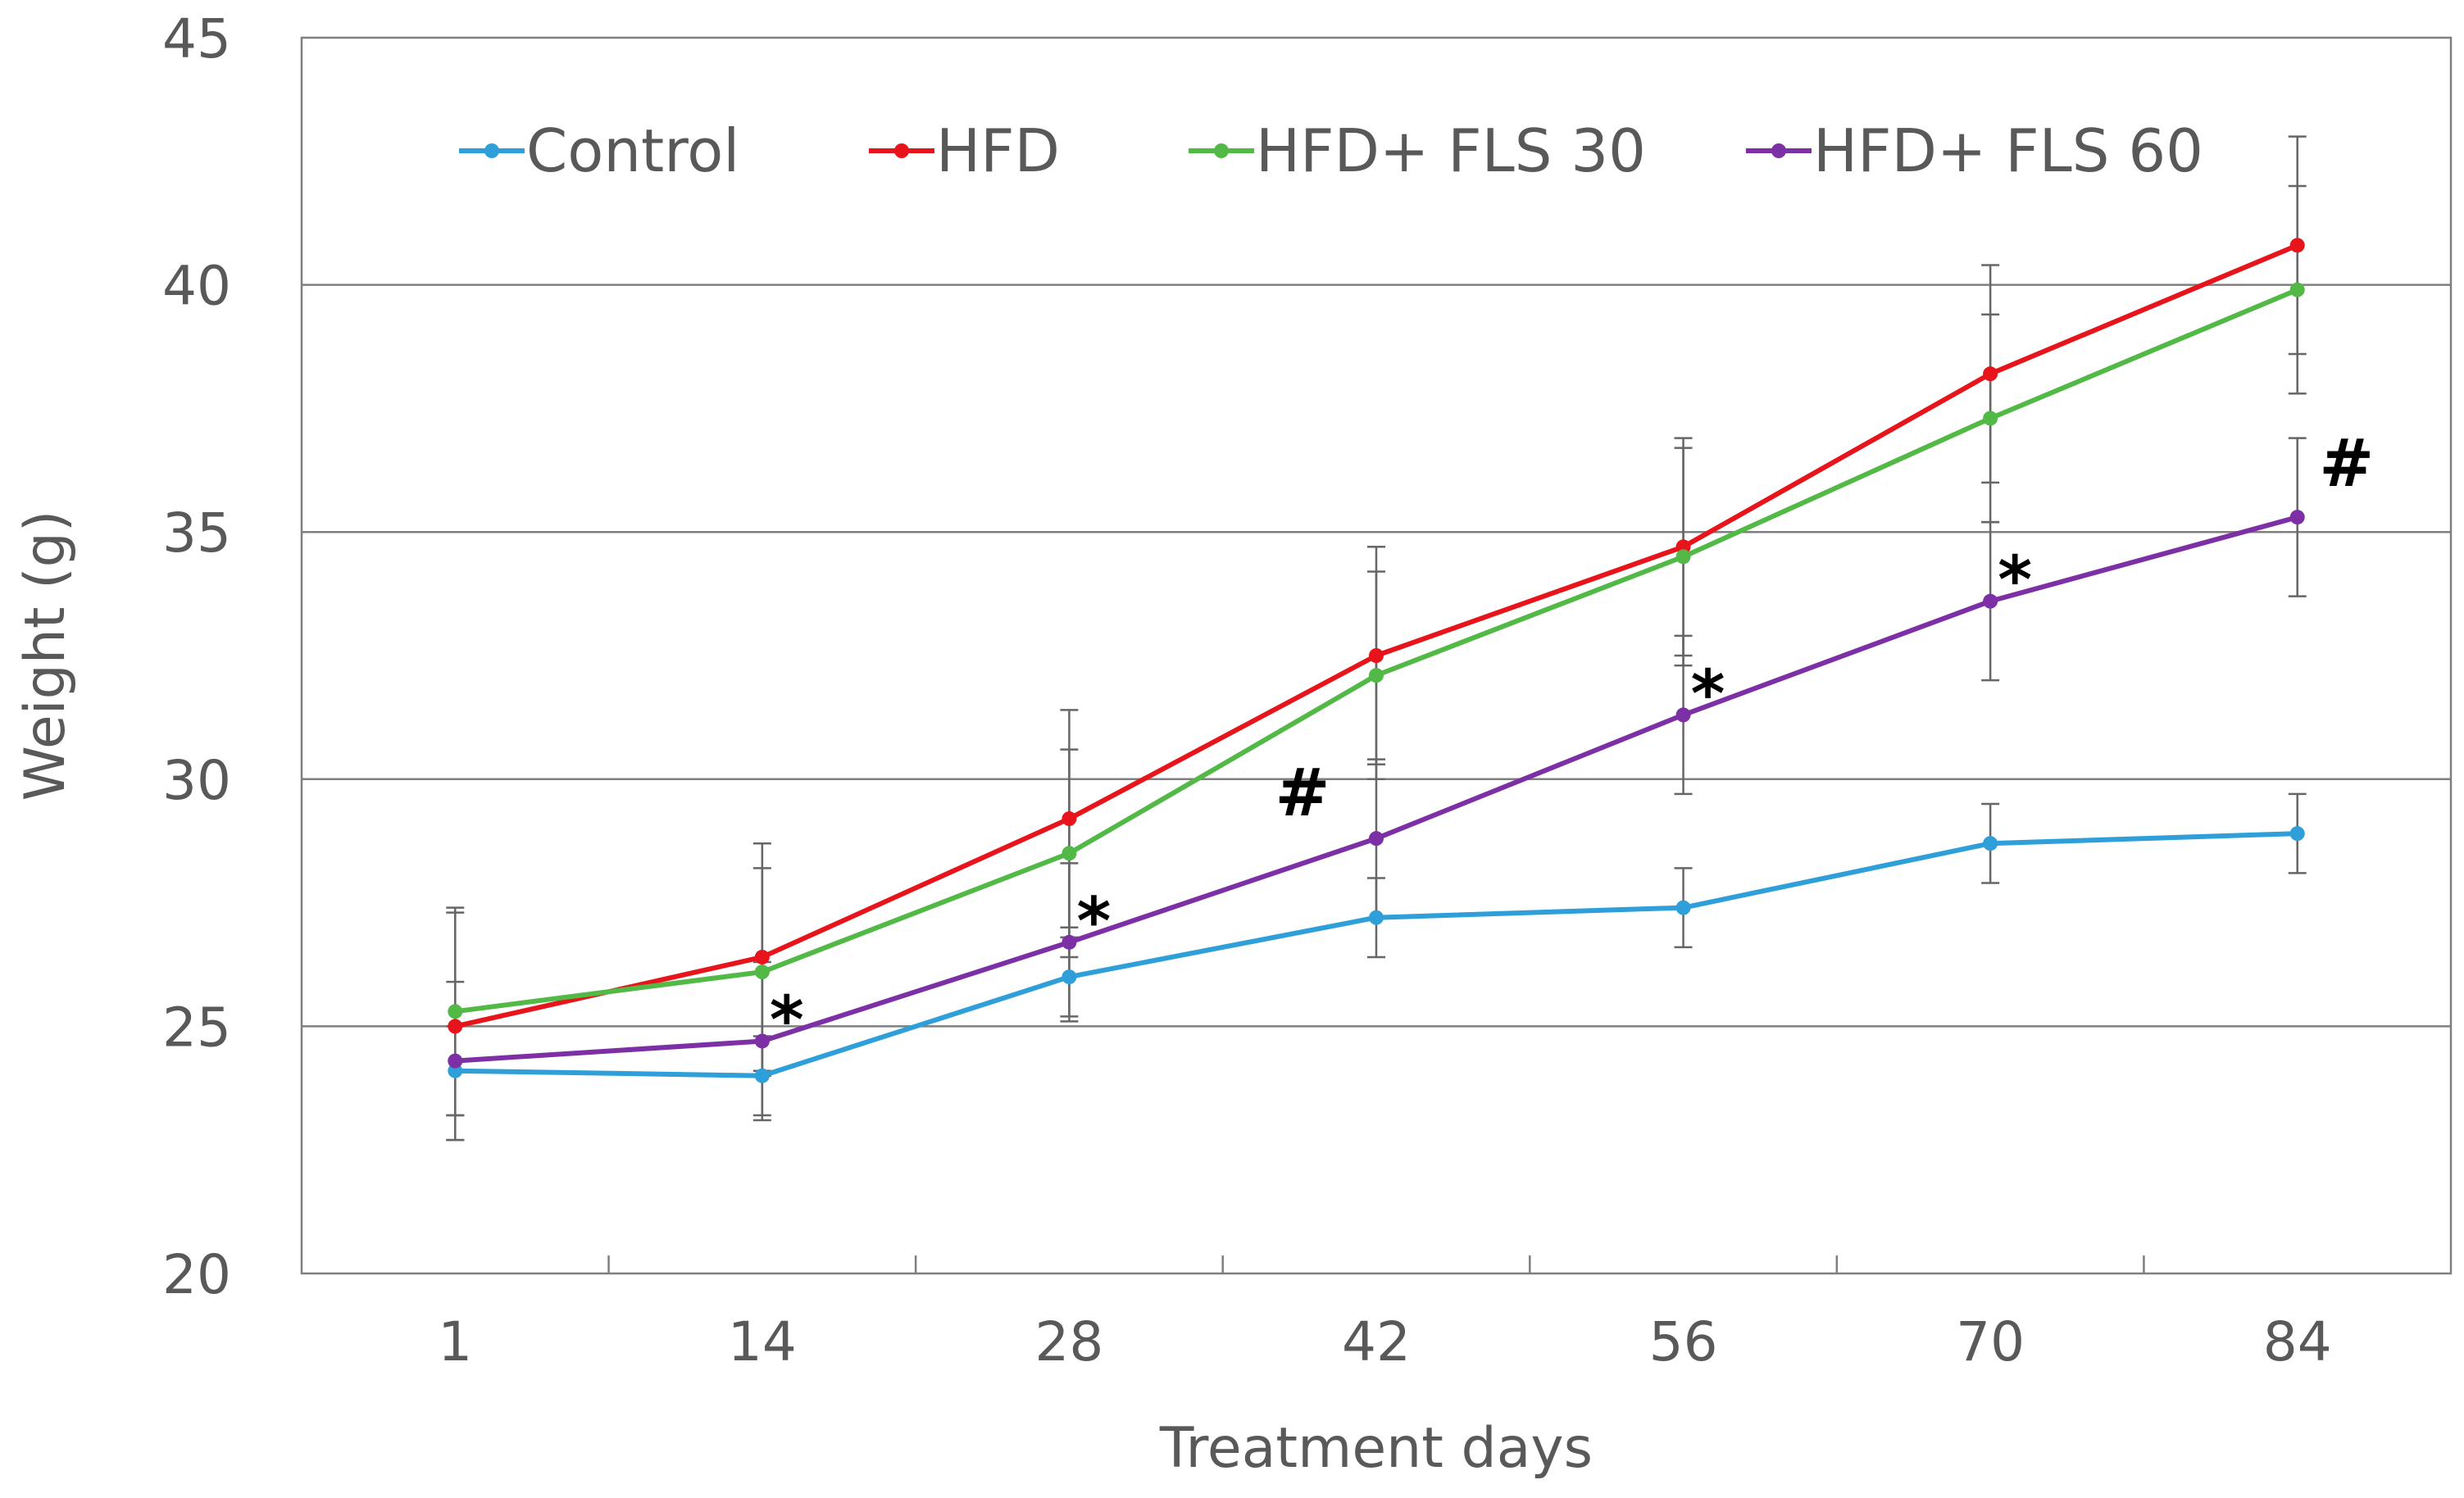  Describe the element at coordinates (1376, 1448) in the screenshot. I see `x-axis-title: Treatment days` at that location.